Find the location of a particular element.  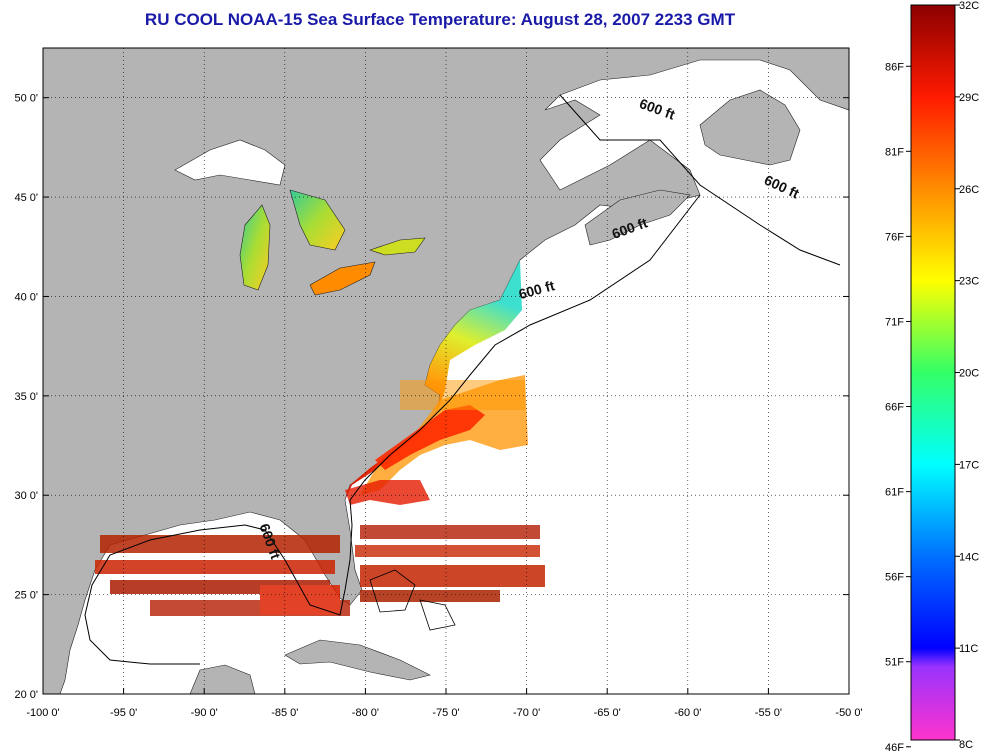

lon-tick-label: -95 0' is located at coordinates (123, 713).